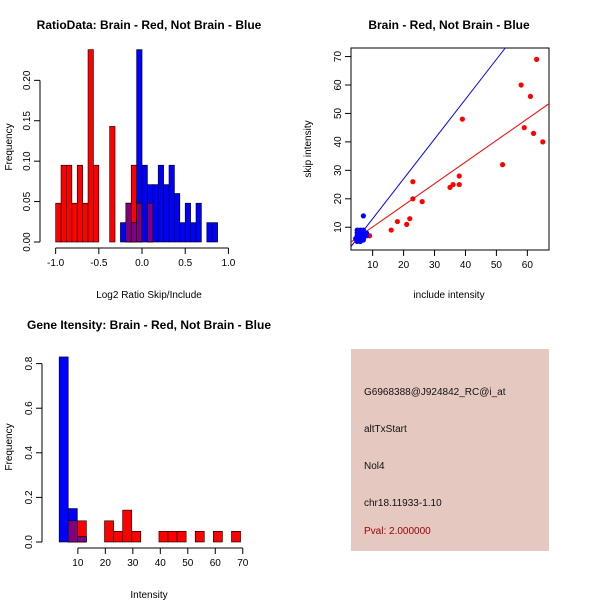  Describe the element at coordinates (29, 542) in the screenshot. I see `intensity-y-tick-label: 0.0` at that location.